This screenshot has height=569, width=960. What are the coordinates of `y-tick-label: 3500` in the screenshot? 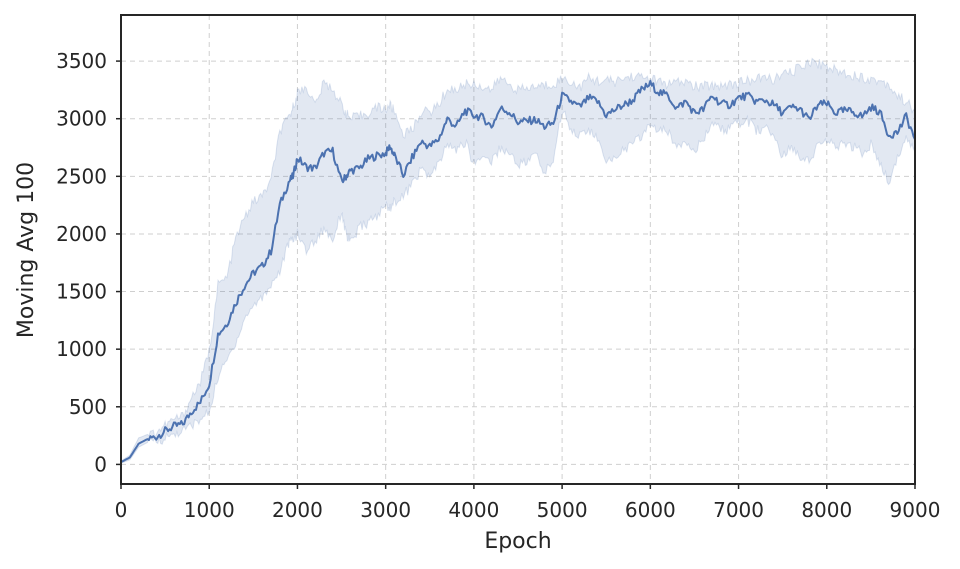 It's located at (81, 61).